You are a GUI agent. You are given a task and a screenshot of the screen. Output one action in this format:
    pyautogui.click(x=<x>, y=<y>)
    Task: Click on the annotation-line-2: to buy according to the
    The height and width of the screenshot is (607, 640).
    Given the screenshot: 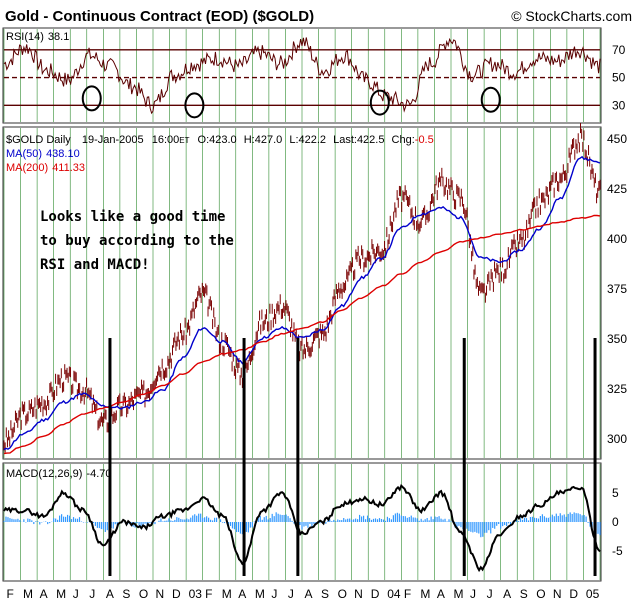 What is the action you would take?
    pyautogui.click(x=137, y=241)
    